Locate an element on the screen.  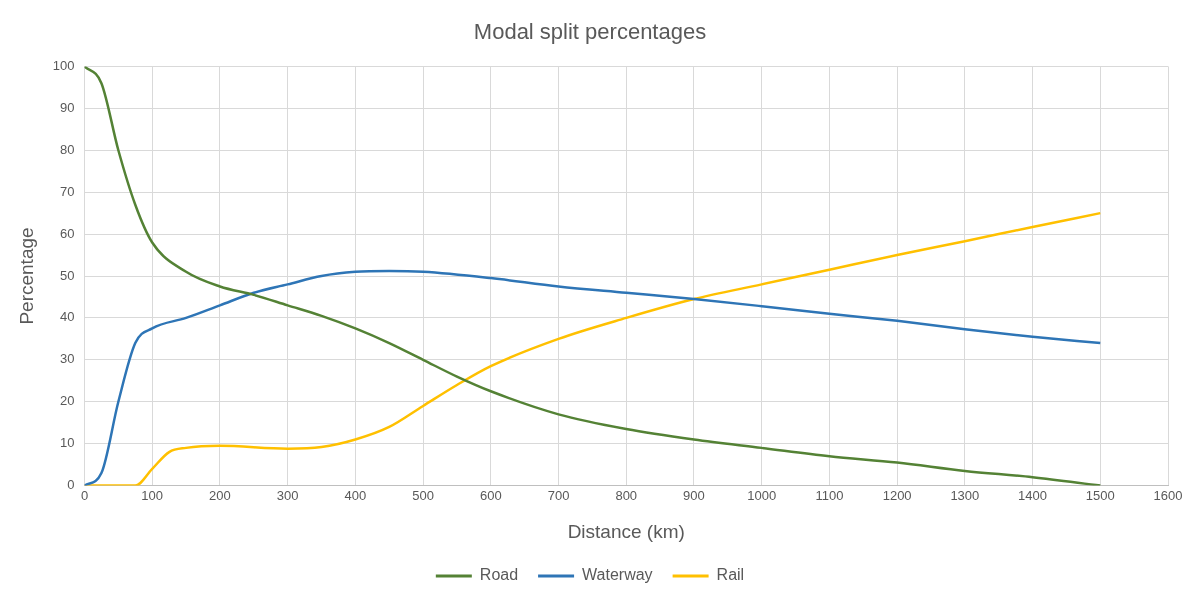
y-tick-label: 0 is located at coordinates (71, 485).